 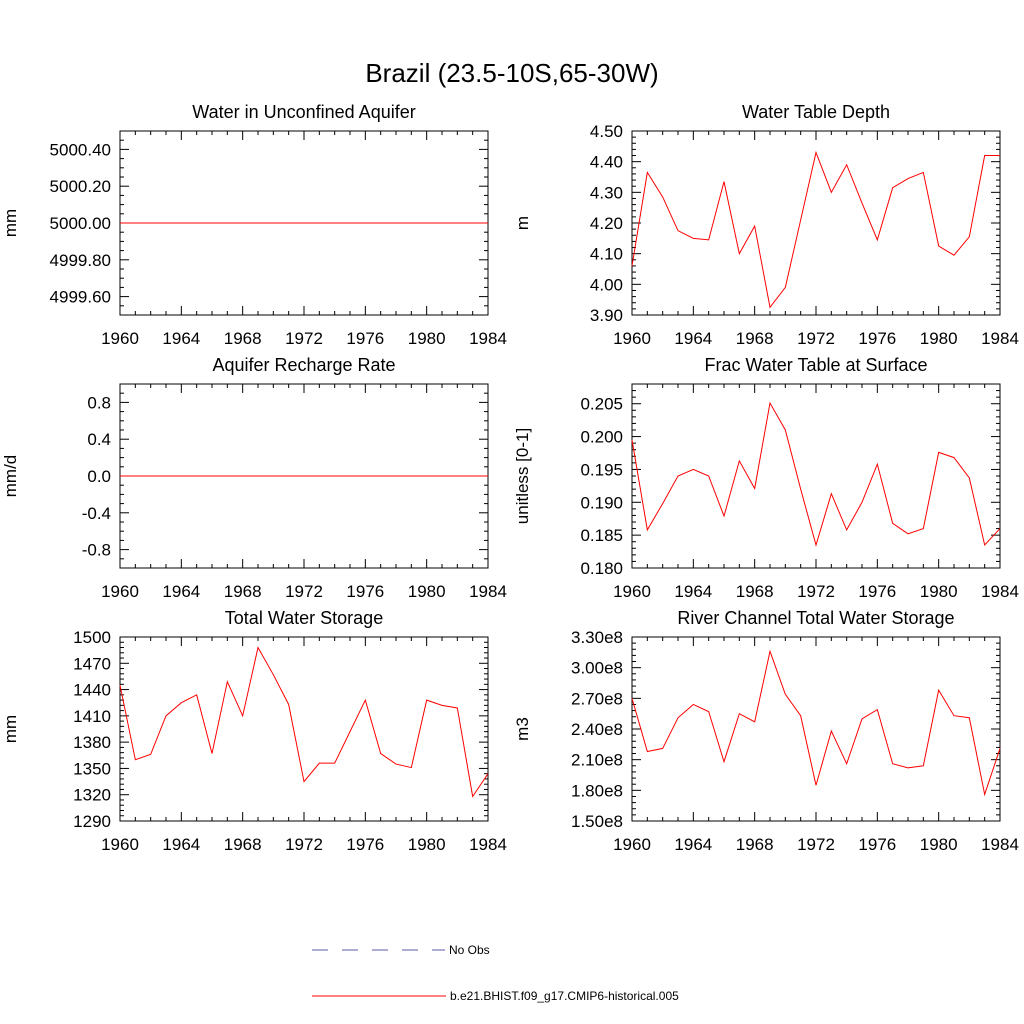 I want to click on legend-label-model: b.e21.BHIST.f09_g17.CMIP6-historical.005, so click(x=564, y=996).